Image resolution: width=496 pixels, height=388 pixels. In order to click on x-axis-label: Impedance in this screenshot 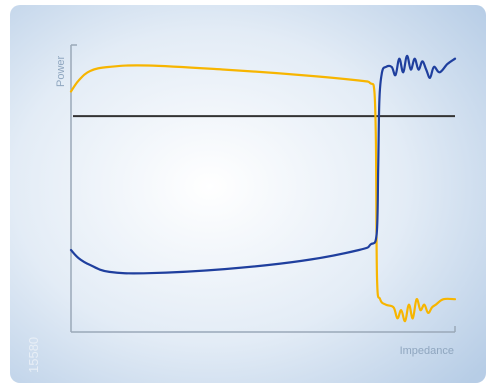, I will do `click(427, 351)`.